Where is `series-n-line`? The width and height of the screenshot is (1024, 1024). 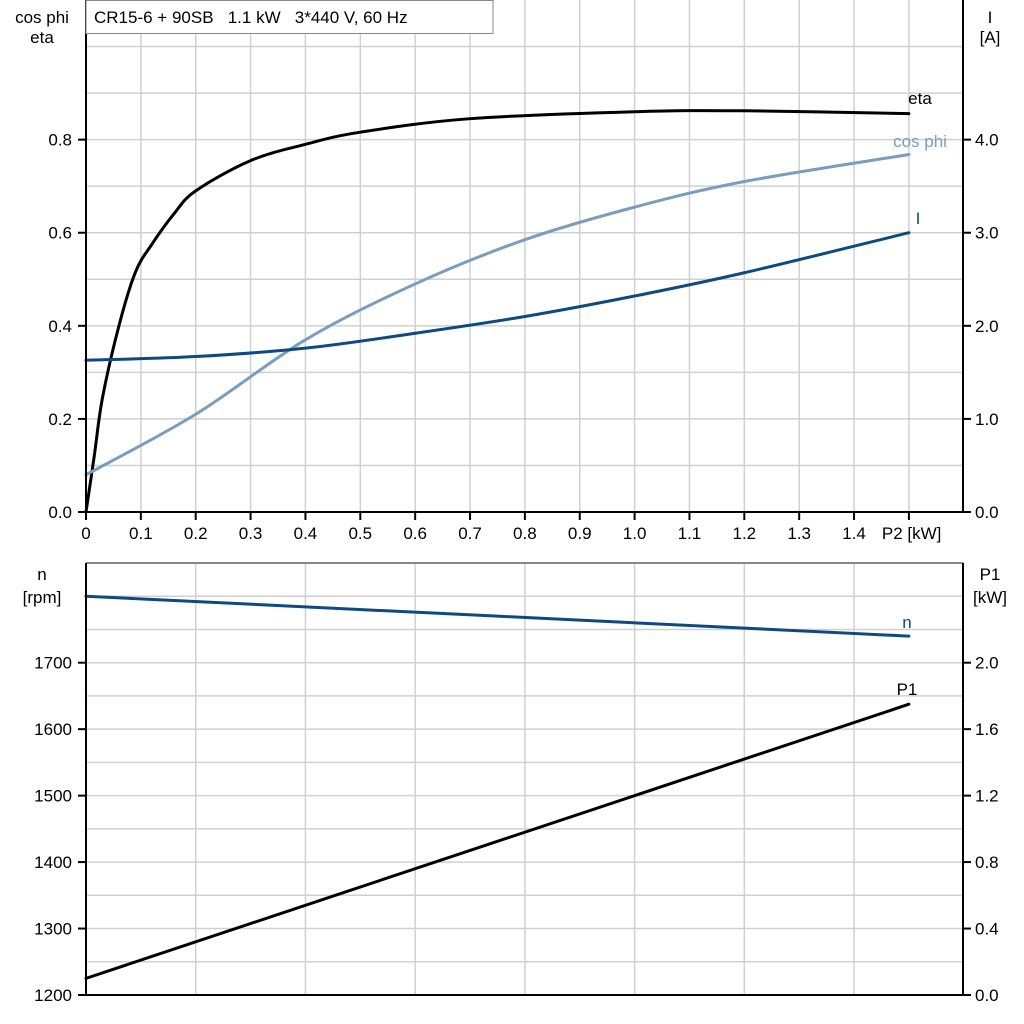 series-n-line is located at coordinates (497, 616).